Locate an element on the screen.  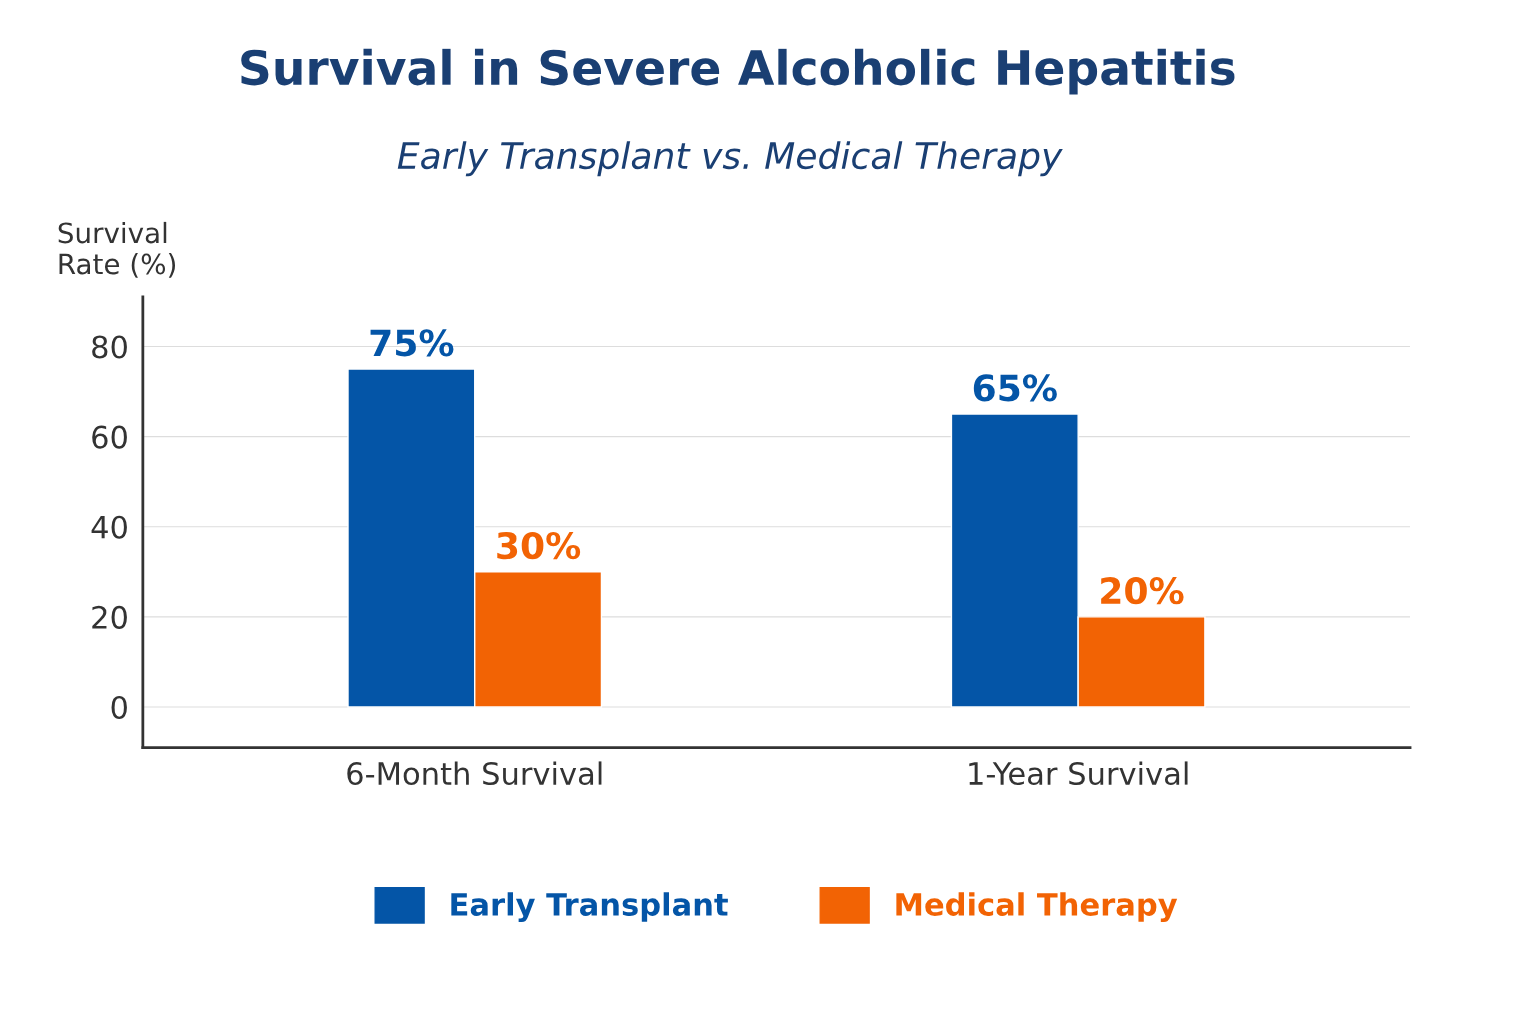
y-tick-label: 80 is located at coordinates (109, 347).